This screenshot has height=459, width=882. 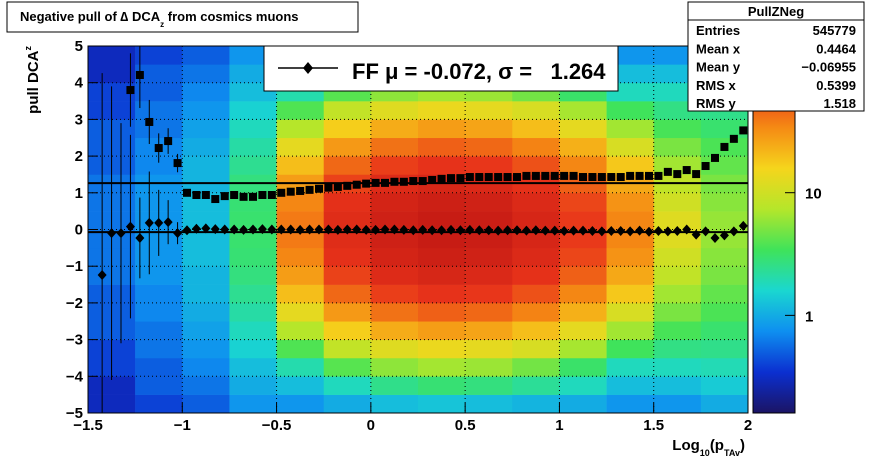 What do you see at coordinates (718, 48) in the screenshot?
I see `stats-label: Mean x` at bounding box center [718, 48].